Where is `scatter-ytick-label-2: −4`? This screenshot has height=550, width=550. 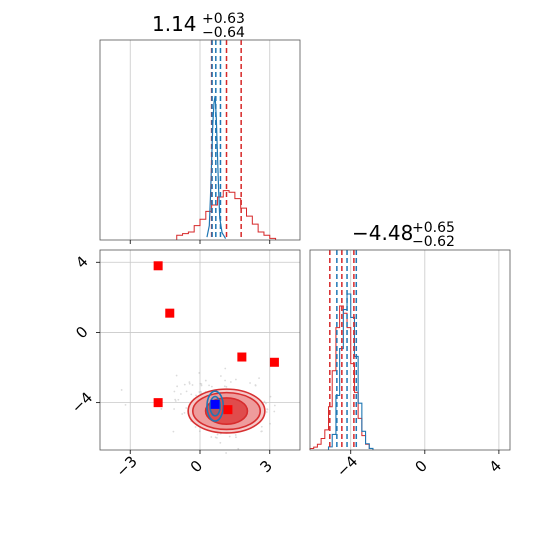 scatter-ytick-label-2: −4 is located at coordinates (82, 402).